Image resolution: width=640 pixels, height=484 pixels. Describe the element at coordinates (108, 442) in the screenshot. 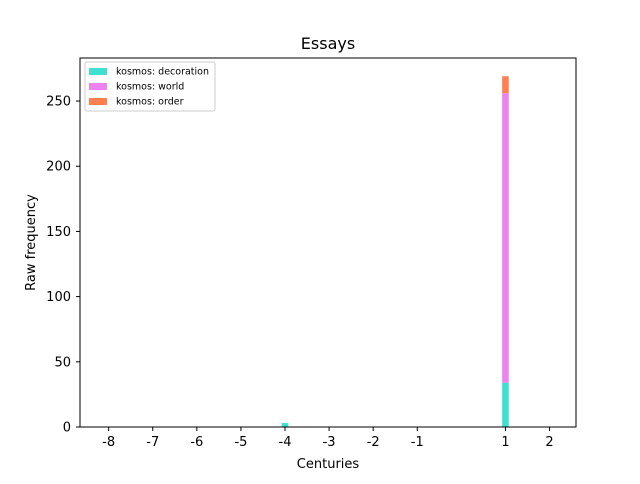

I see `x-tick-label: -8` at that location.